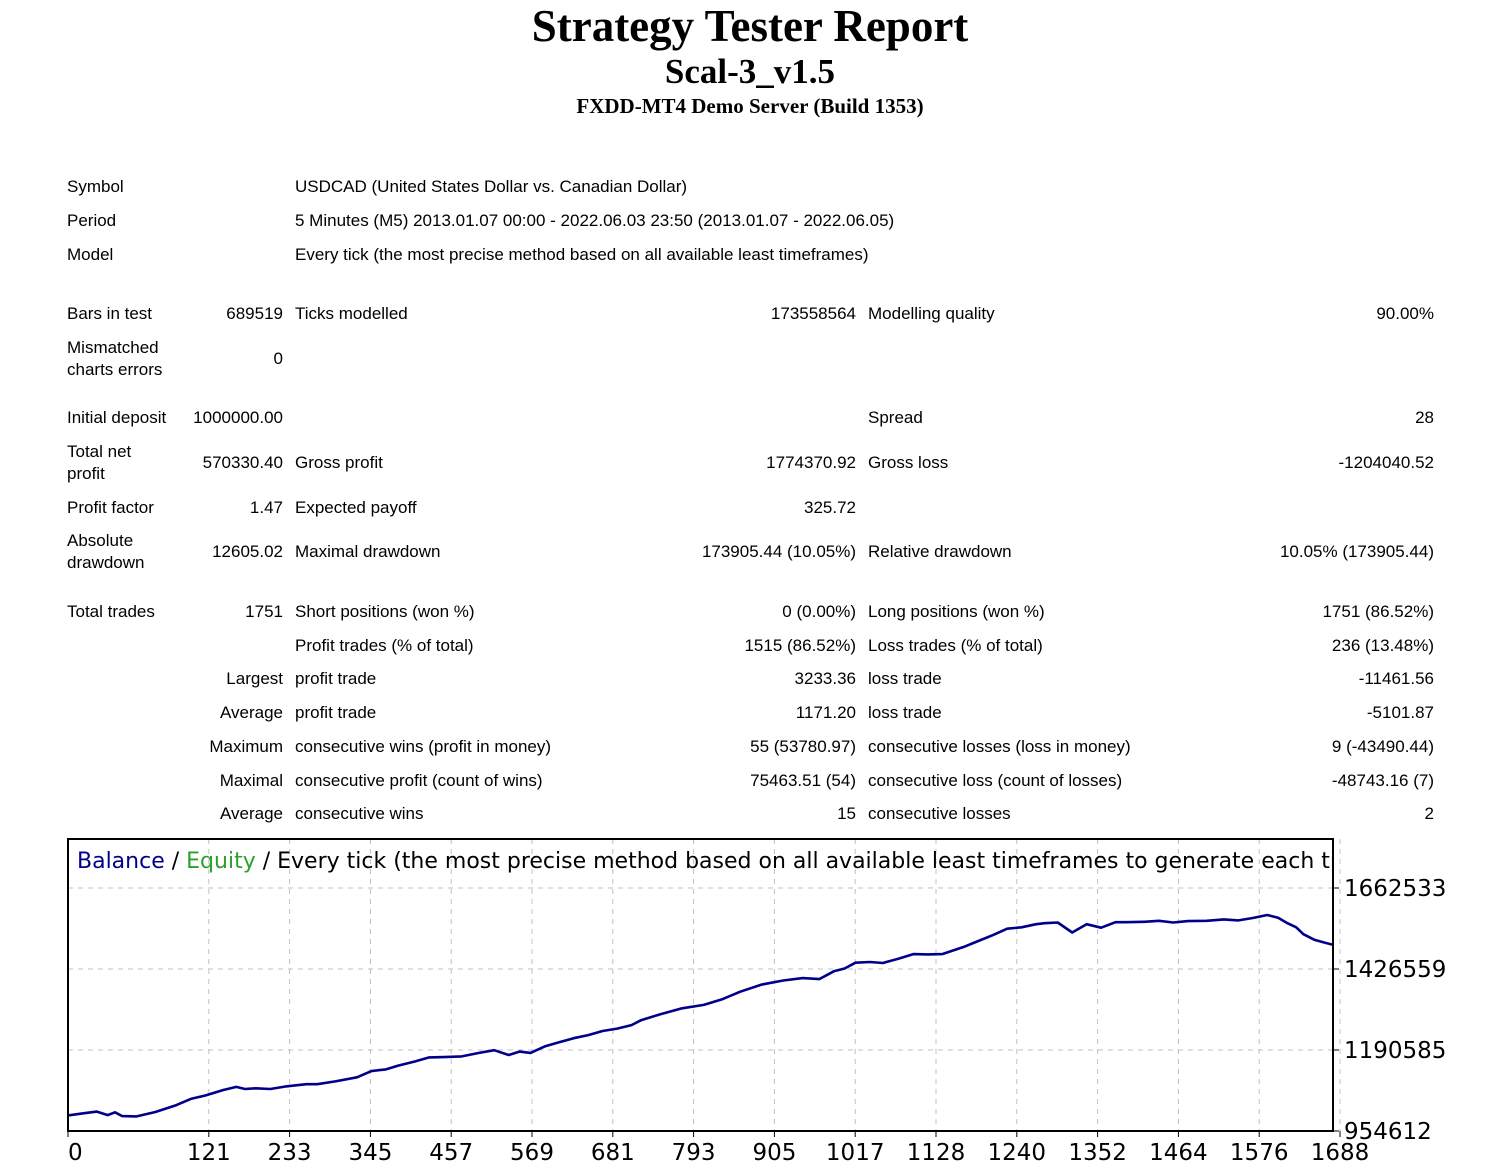 Image resolution: width=1500 pixels, height=1172 pixels. Describe the element at coordinates (110, 507) in the screenshot. I see `profit-factor-label: Profit factor` at that location.